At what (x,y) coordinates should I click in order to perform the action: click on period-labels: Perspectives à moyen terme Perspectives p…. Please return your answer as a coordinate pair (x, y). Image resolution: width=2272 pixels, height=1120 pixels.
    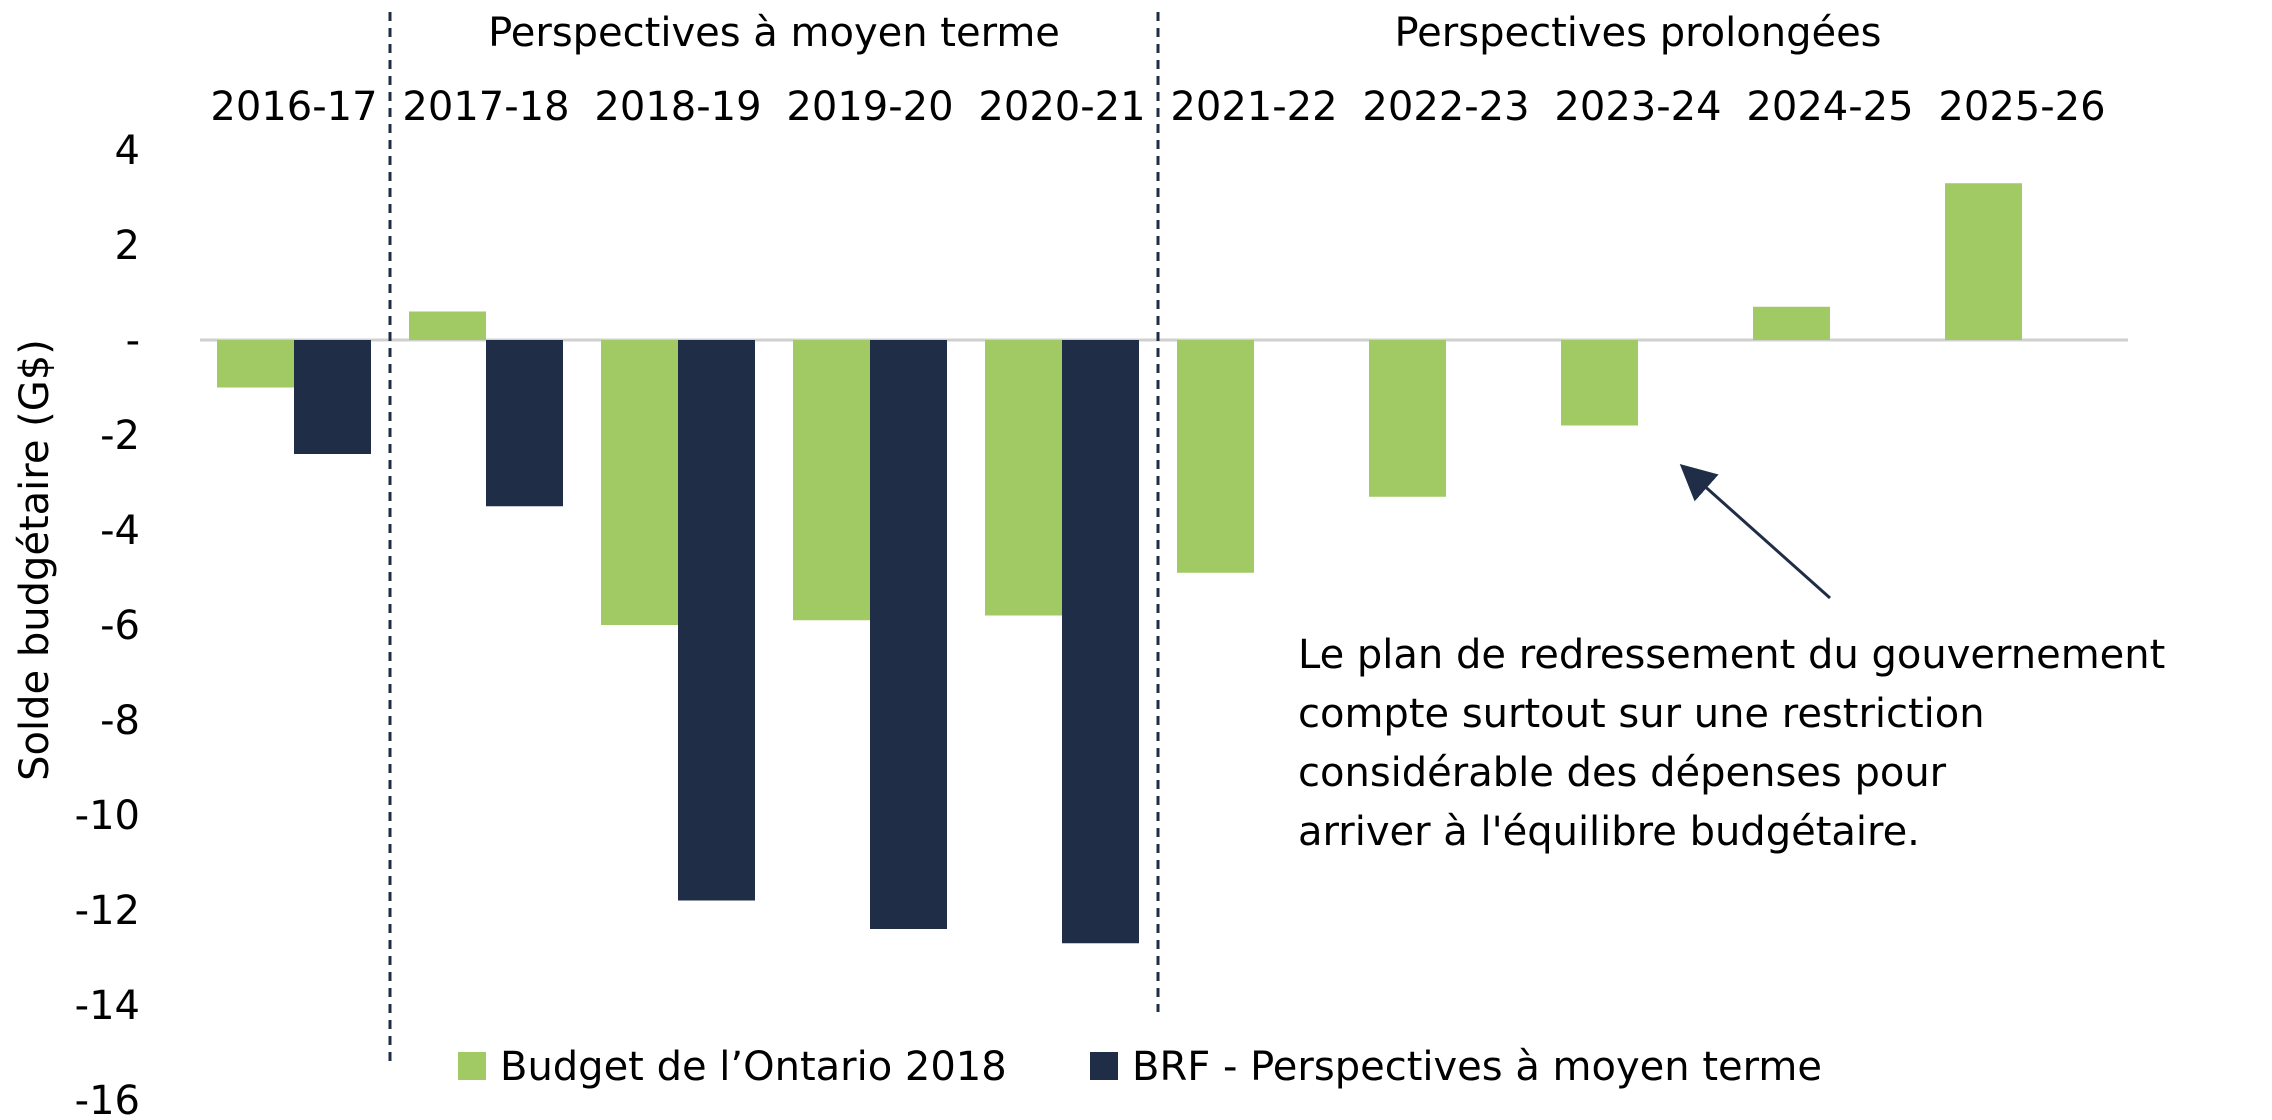
    Looking at the image, I should click on (1184, 33).